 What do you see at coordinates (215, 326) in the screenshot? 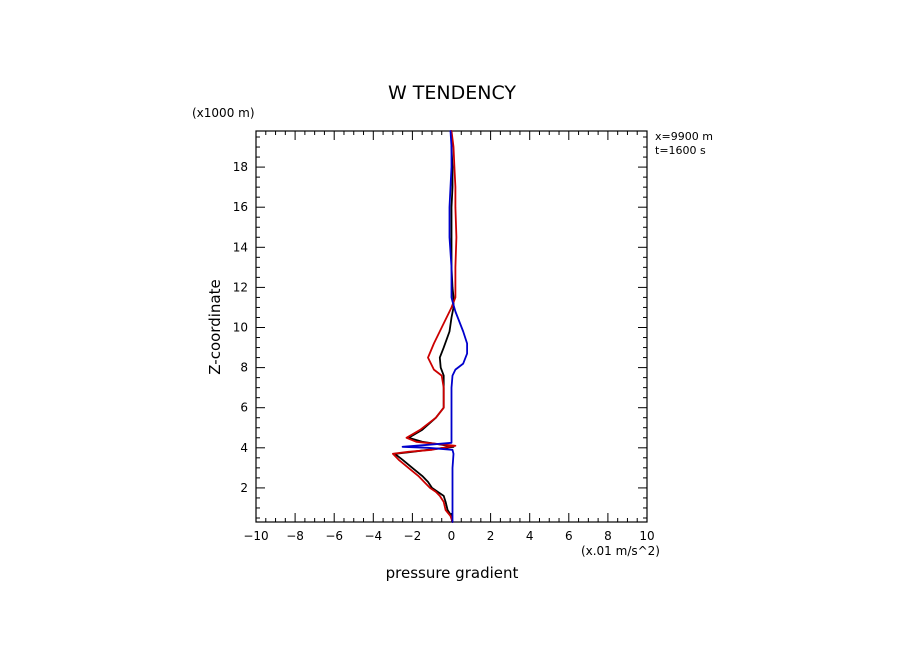
I see `y-axis-label: Z-coordinate` at bounding box center [215, 326].